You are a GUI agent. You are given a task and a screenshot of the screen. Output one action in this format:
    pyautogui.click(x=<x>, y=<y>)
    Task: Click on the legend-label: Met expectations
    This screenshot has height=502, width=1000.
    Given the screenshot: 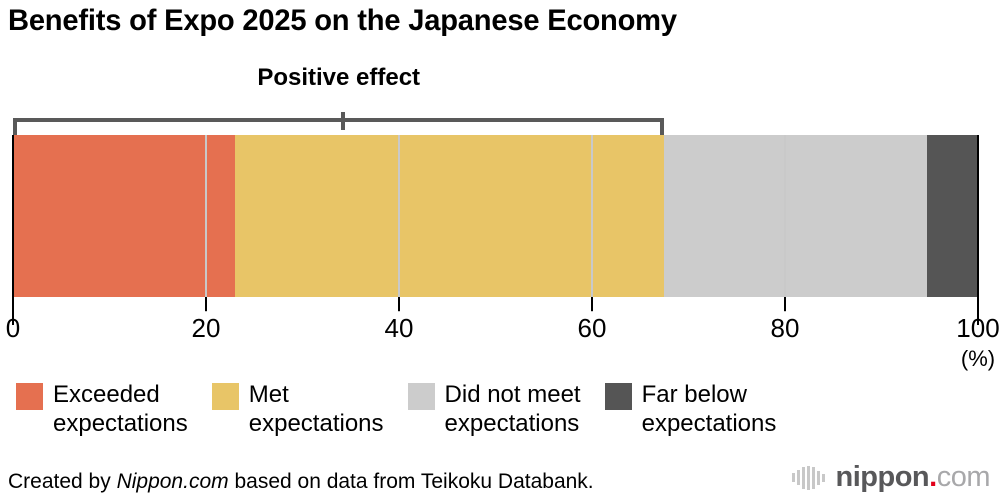 What is the action you would take?
    pyautogui.click(x=316, y=409)
    